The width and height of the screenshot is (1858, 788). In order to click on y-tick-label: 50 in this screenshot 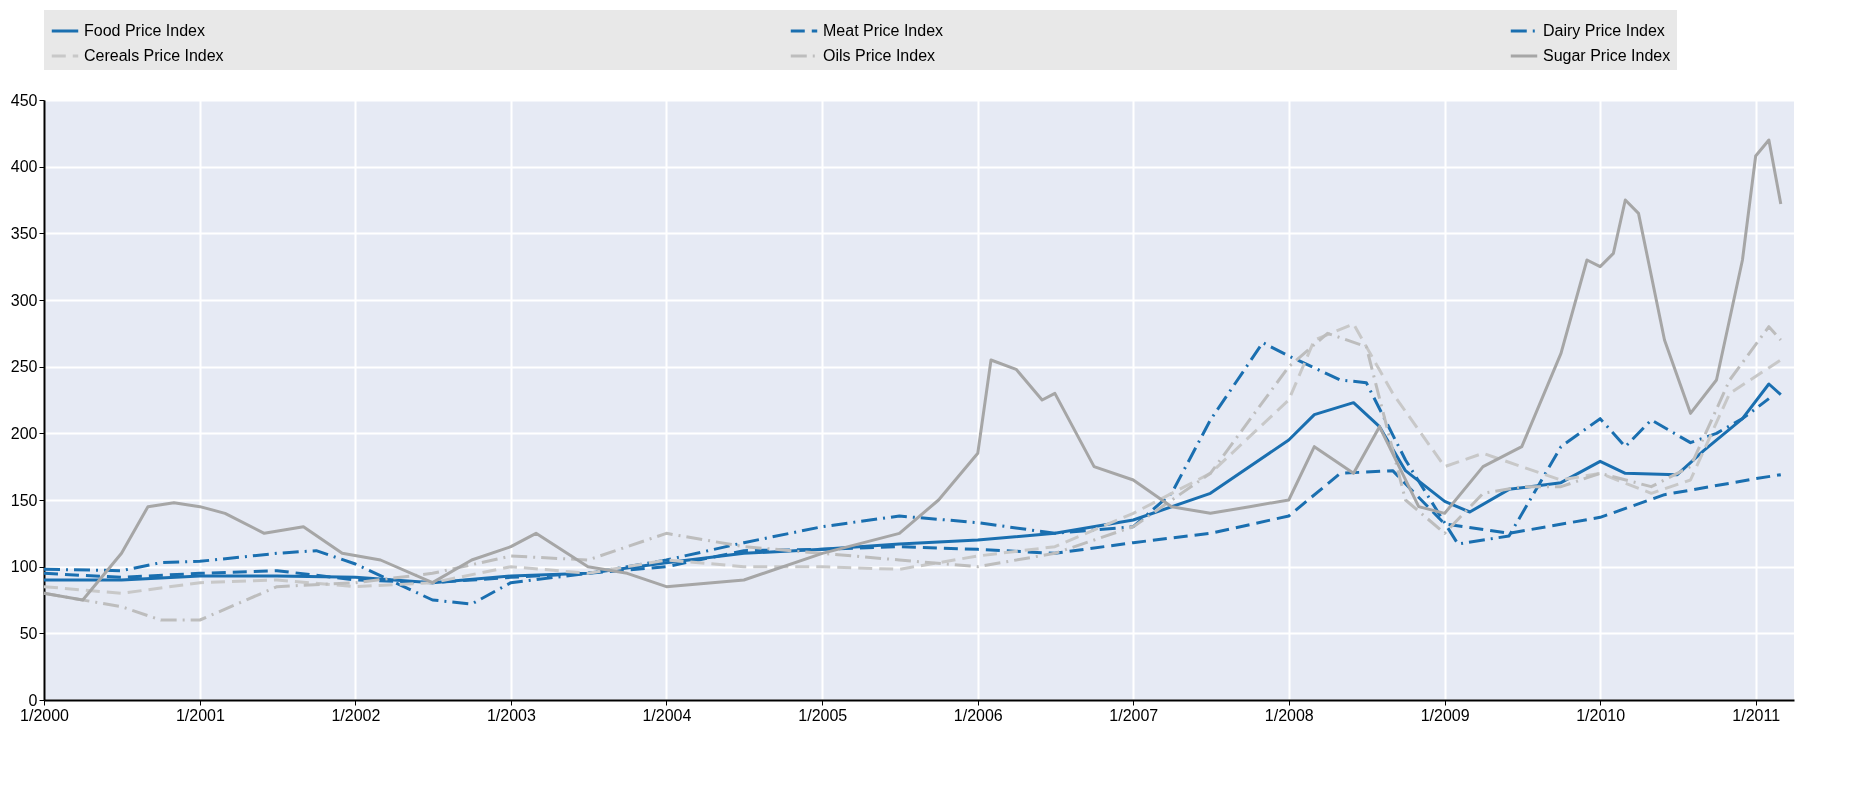, I will do `click(28, 633)`.